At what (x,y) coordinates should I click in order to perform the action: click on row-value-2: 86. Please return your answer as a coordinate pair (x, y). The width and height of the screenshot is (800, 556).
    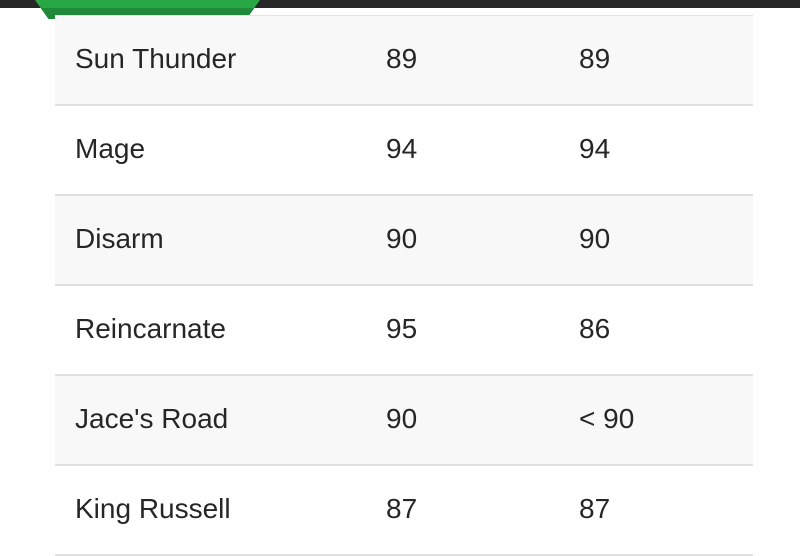
    Looking at the image, I should click on (595, 328).